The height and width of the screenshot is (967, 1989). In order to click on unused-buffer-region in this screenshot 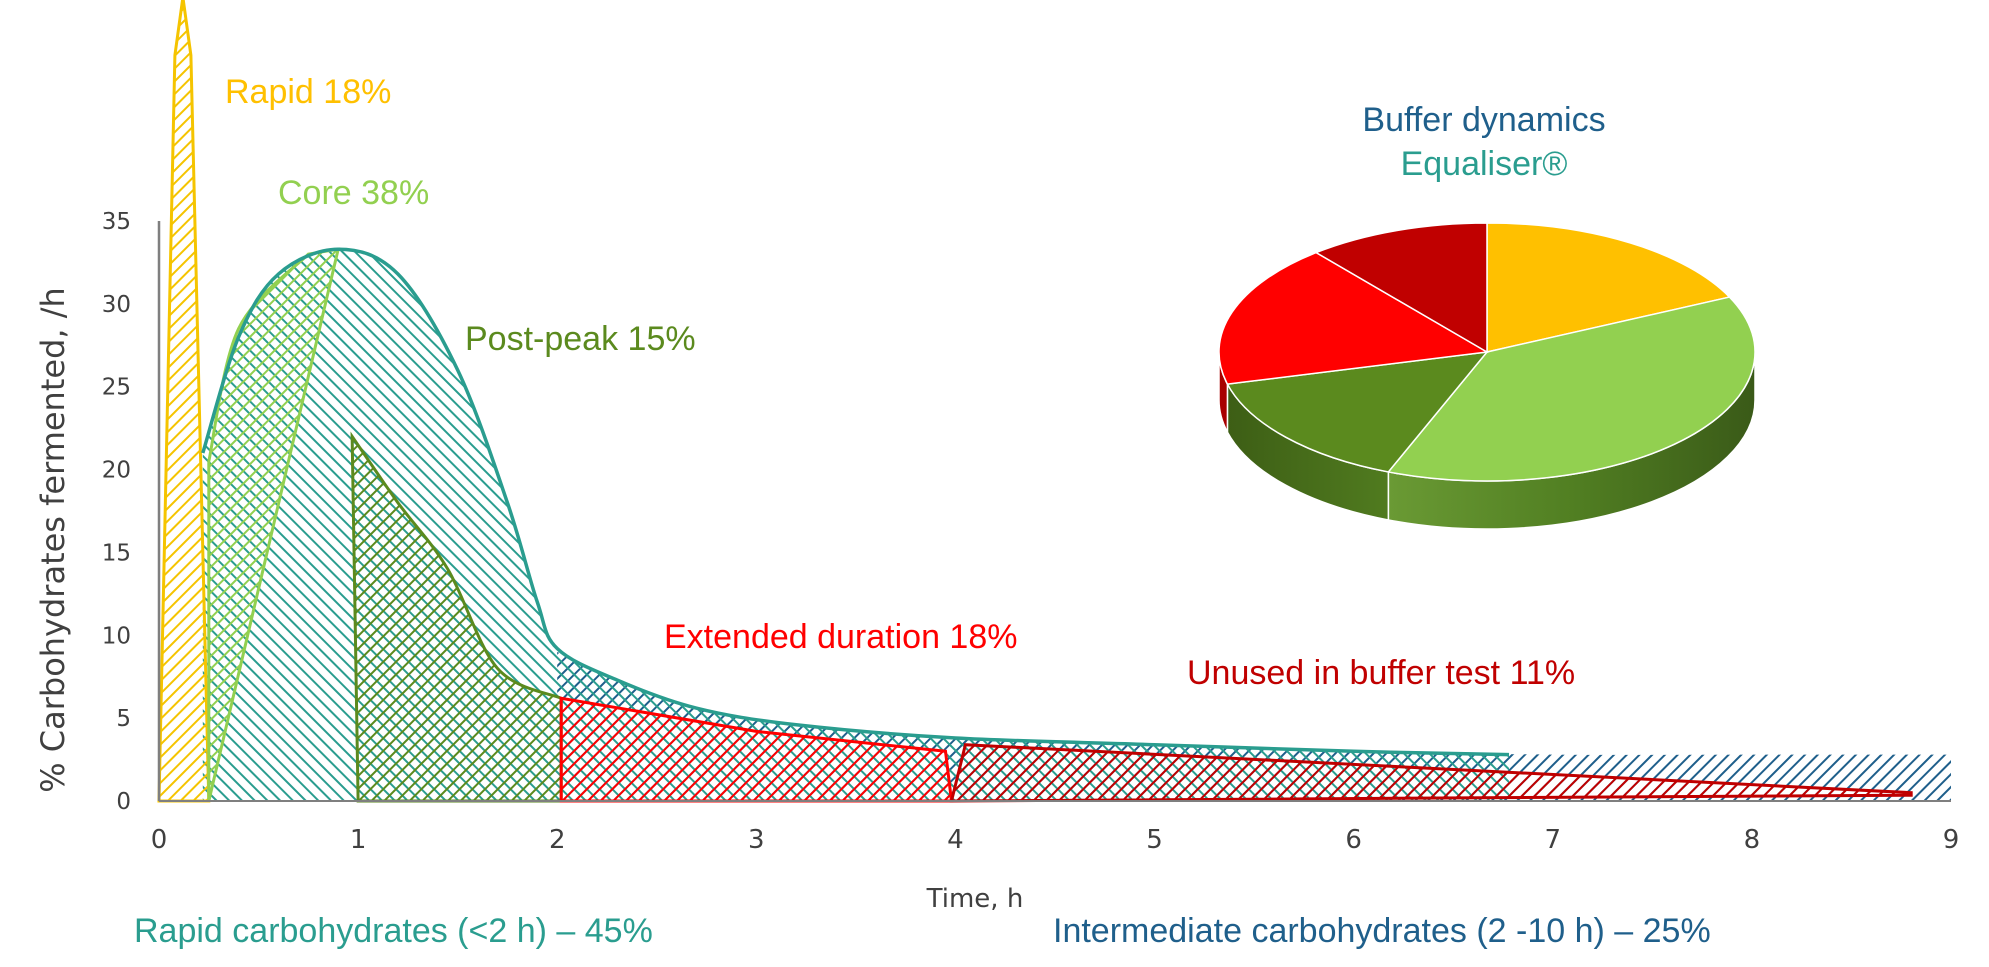, I will do `click(1431, 773)`.